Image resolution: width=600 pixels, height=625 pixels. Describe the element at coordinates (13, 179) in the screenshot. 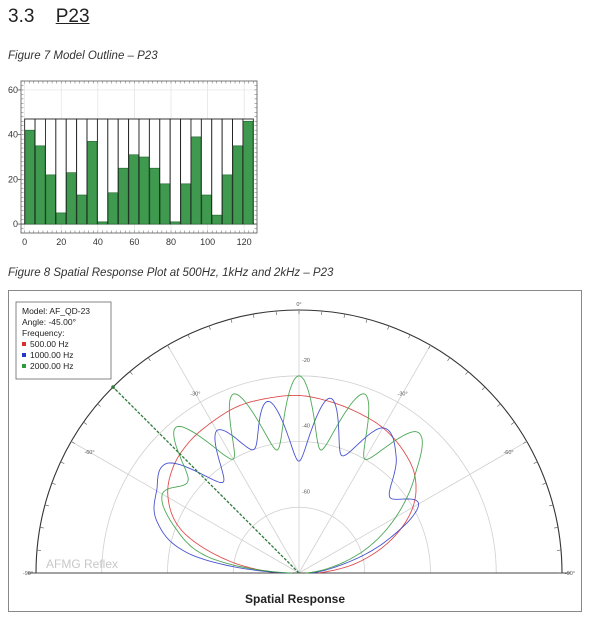

I see `y-tick-label: 20` at that location.